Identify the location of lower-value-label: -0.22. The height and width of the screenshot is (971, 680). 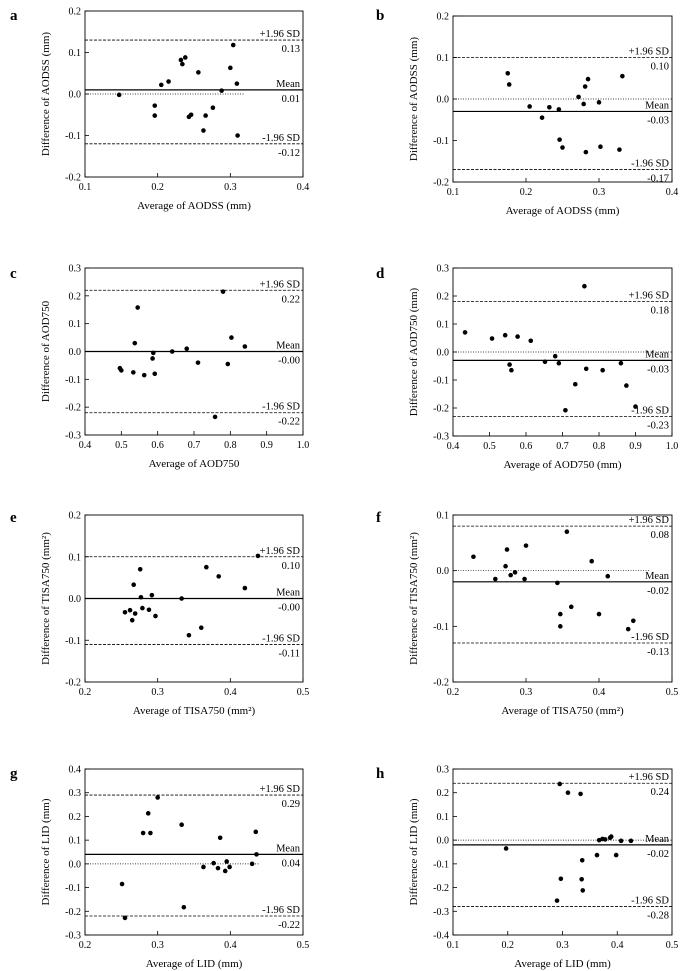
(289, 925).